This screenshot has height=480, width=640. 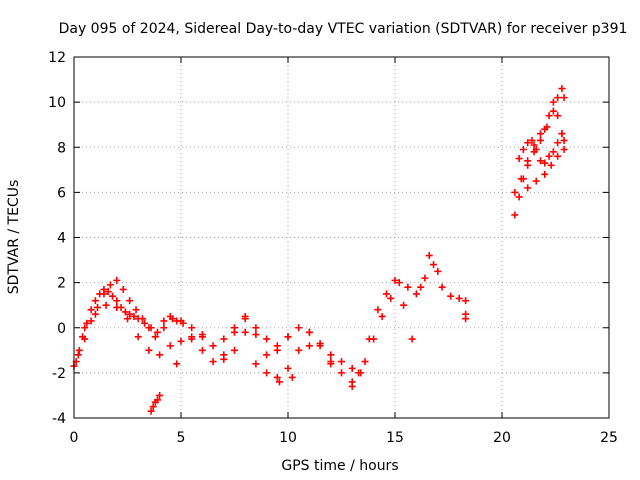 I want to click on x-tick-label: 25, so click(x=609, y=438).